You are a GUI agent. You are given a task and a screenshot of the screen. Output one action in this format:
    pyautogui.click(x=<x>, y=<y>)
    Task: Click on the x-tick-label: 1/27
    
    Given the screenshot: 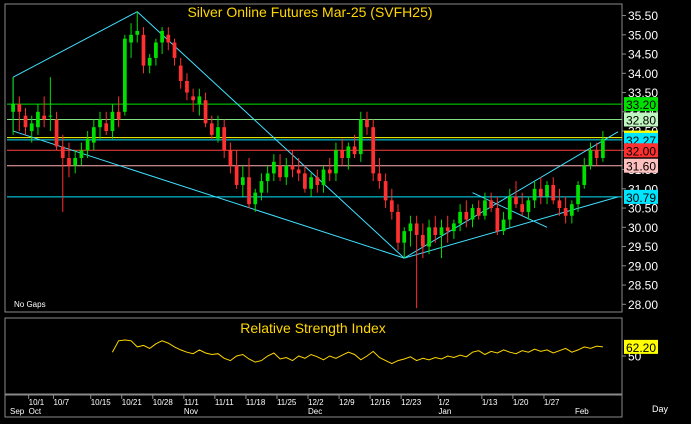 What is the action you would take?
    pyautogui.click(x=552, y=402)
    